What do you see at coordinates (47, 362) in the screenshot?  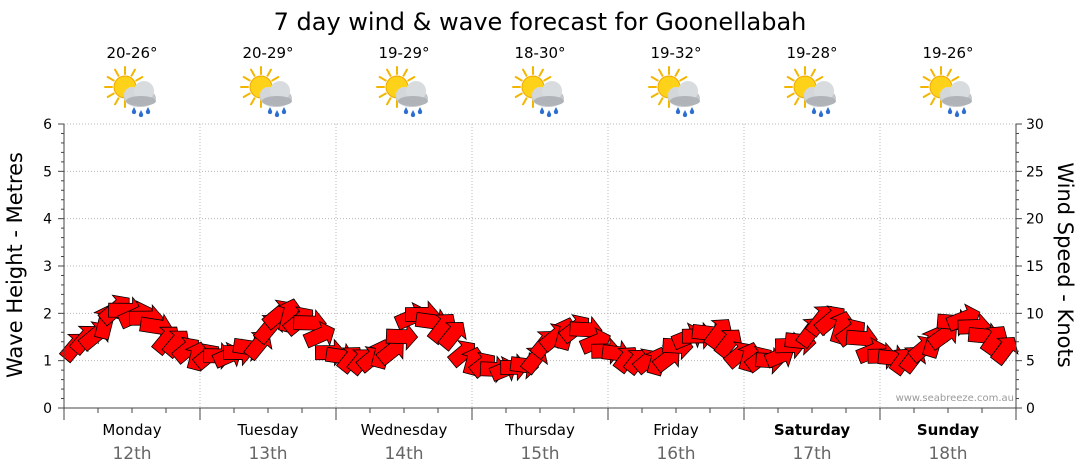 I see `tick-label-left: 1` at bounding box center [47, 362].